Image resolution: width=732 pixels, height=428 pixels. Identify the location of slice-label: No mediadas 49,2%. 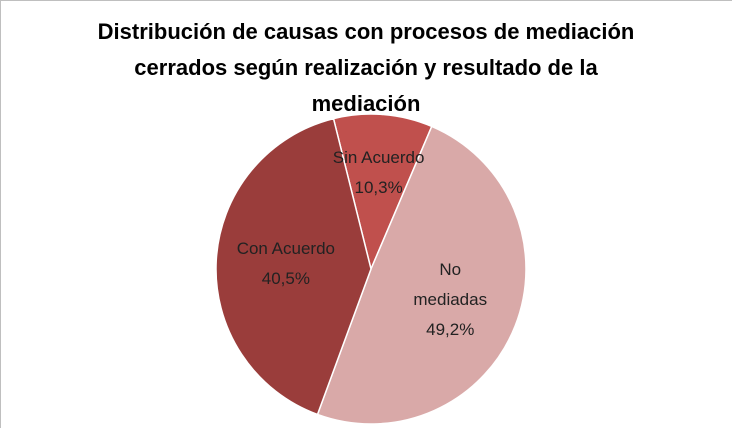
(450, 300).